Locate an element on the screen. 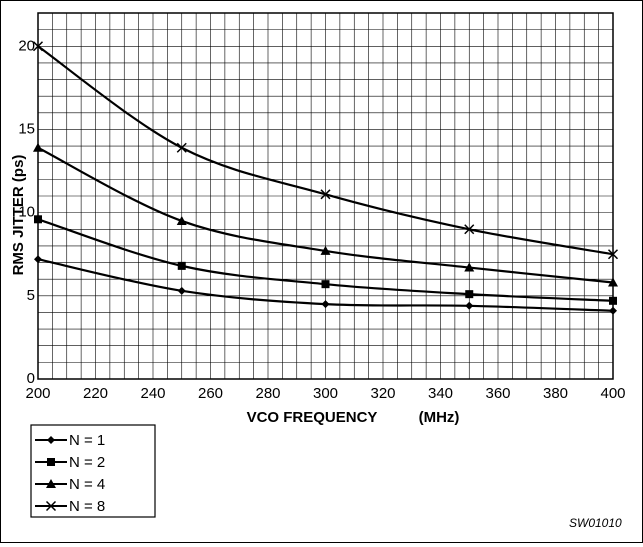  y-axis-label: RMS JITTER (ps) is located at coordinates (18, 215).